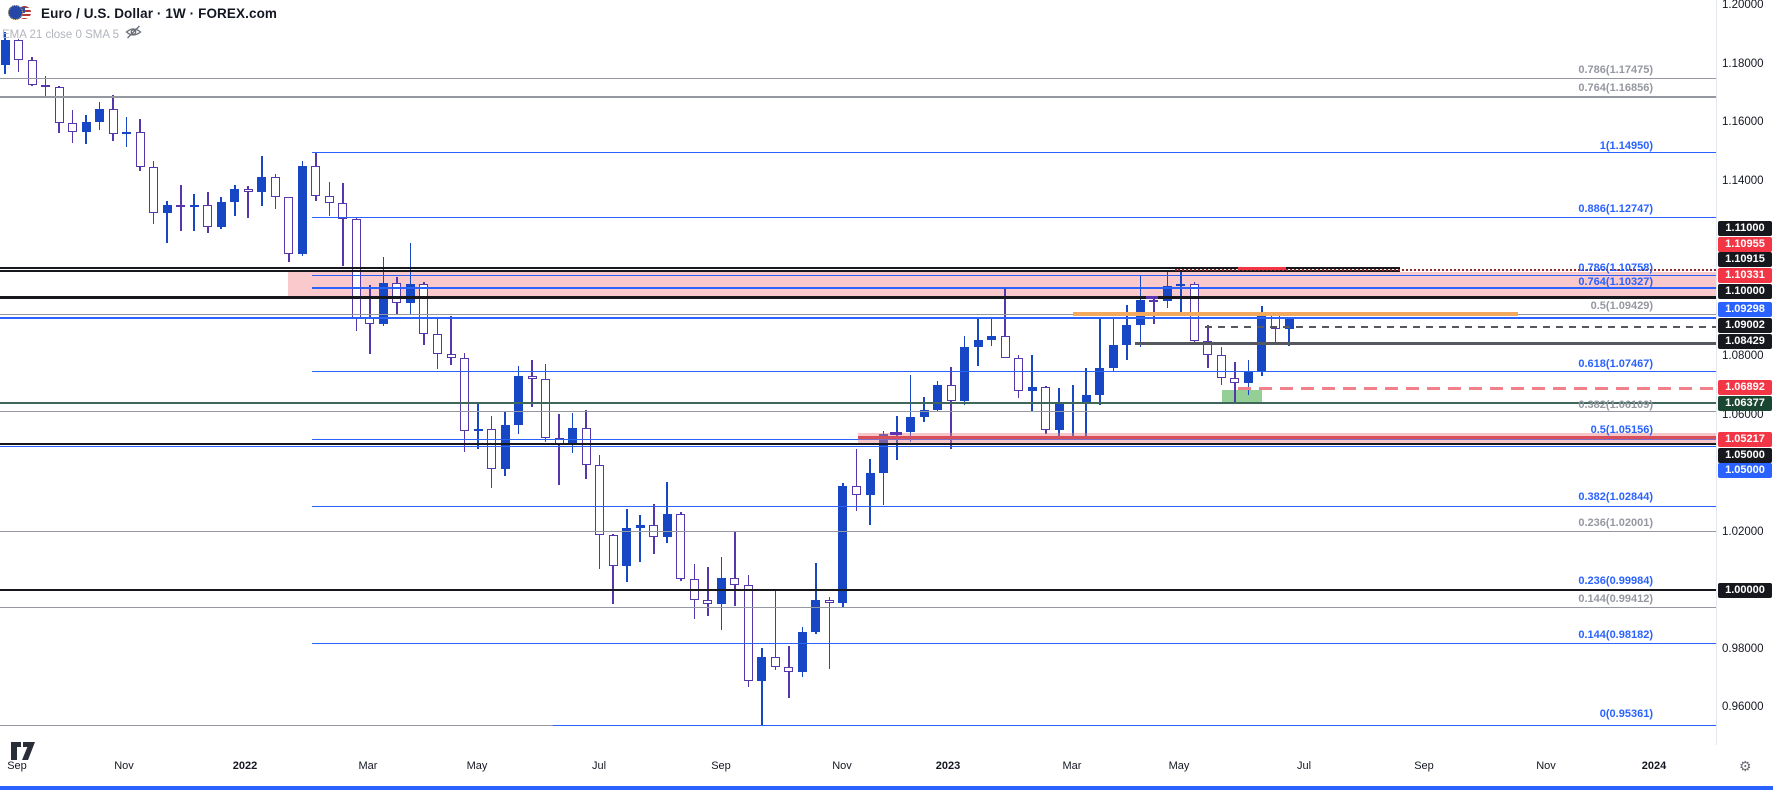 Image resolution: width=1773 pixels, height=791 pixels. What do you see at coordinates (1615, 635) in the screenshot?
I see `fib-level-label: 0.144(0.98182)` at bounding box center [1615, 635].